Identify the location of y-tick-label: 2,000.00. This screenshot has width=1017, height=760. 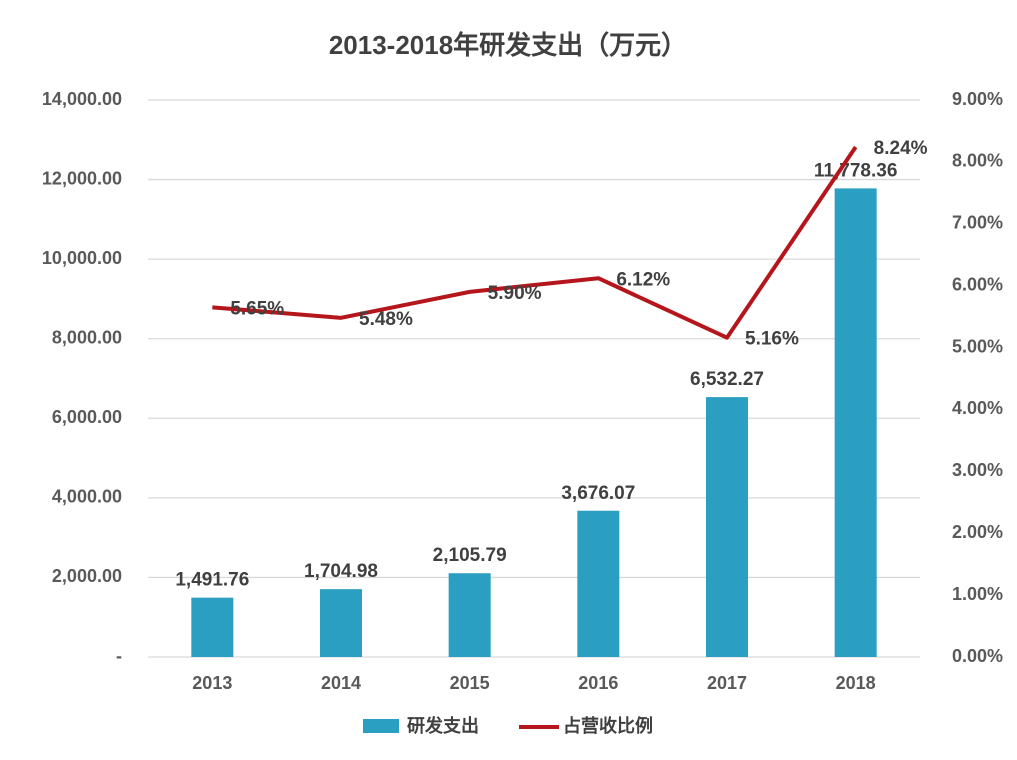
(87, 576).